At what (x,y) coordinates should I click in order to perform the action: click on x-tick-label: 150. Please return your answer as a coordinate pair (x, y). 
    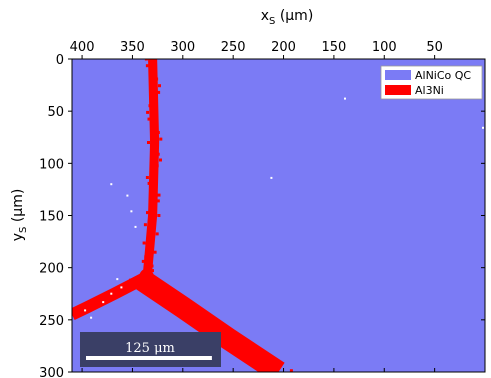
    Looking at the image, I should click on (333, 47).